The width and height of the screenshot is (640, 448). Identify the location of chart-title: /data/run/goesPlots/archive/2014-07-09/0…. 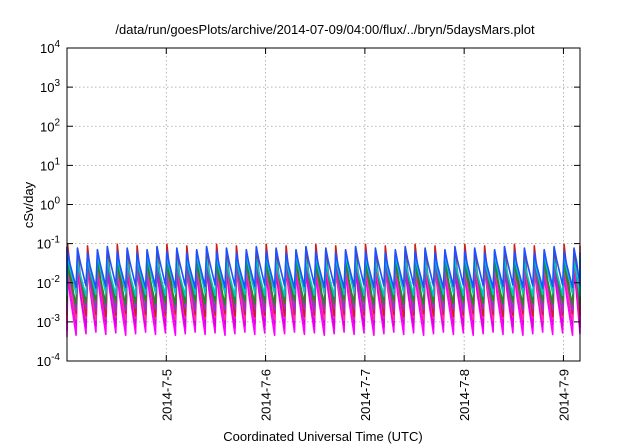
(325, 29).